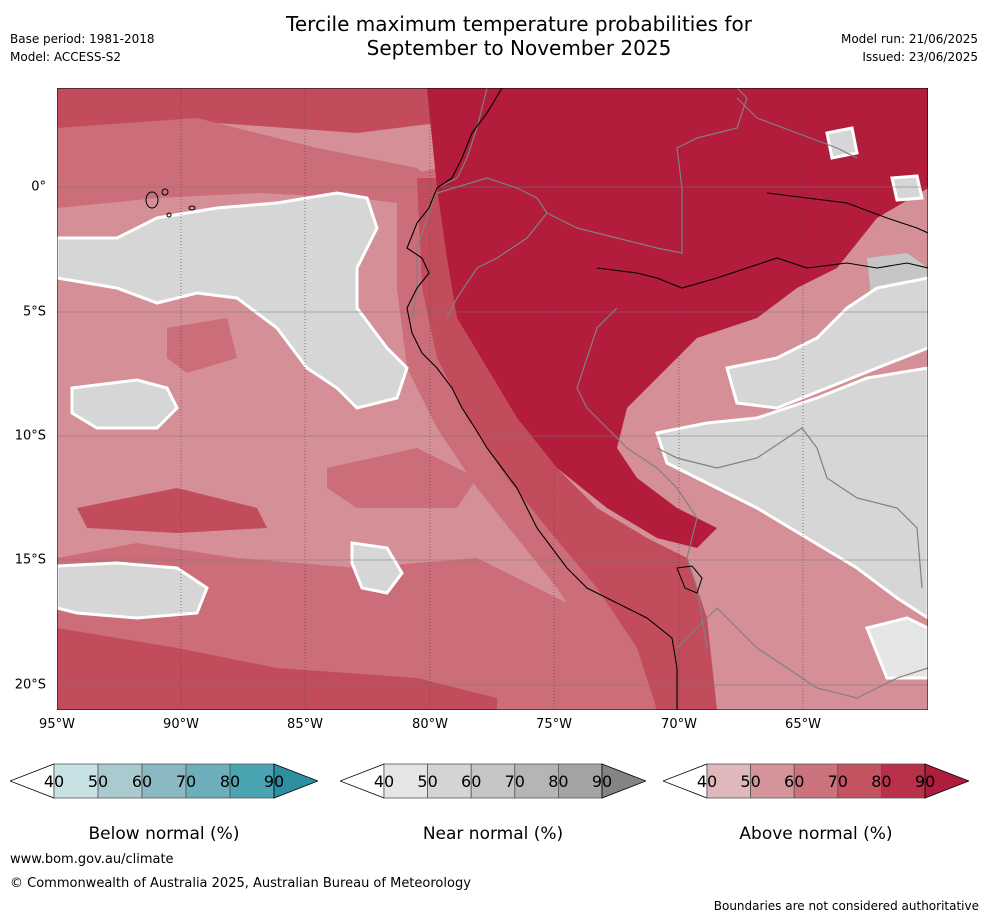 The height and width of the screenshot is (919, 988). Describe the element at coordinates (554, 724) in the screenshot. I see `lon-label-75w: 75°W` at that location.